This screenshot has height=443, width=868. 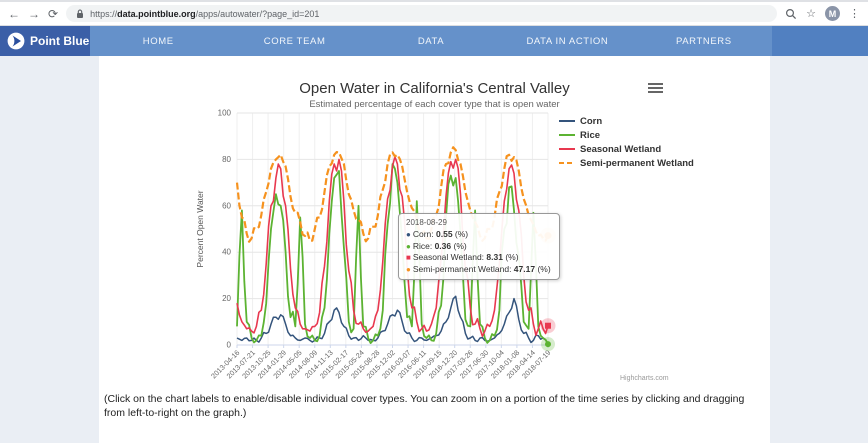 I want to click on legend-item-semi-permanent-wetland: Semi-permanent Wetland, so click(x=626, y=163).